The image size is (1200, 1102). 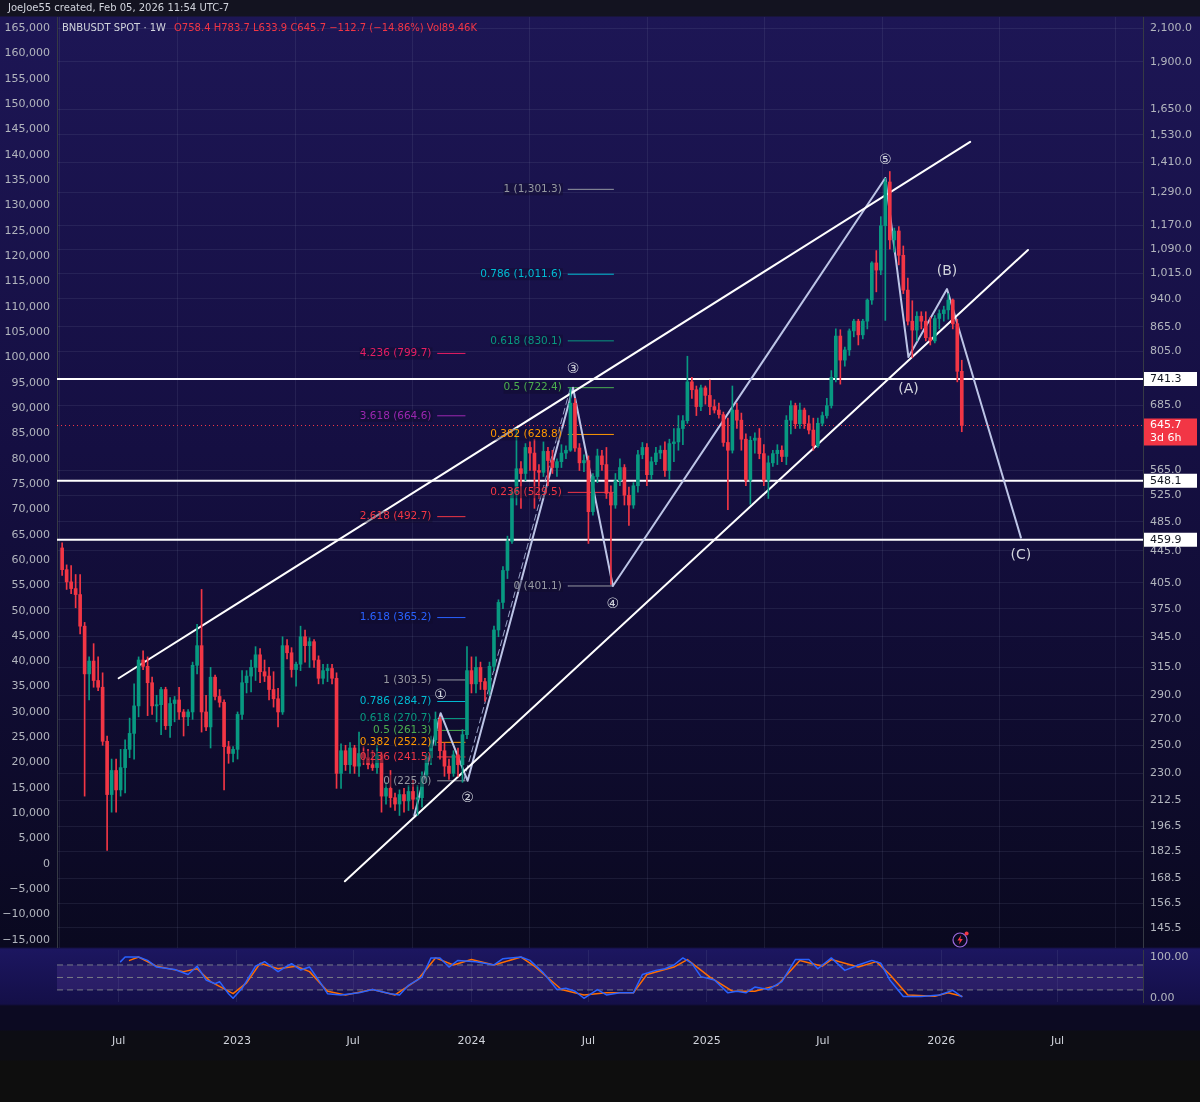 I want to click on y2-tick-label: 35,000, so click(x=30, y=686).